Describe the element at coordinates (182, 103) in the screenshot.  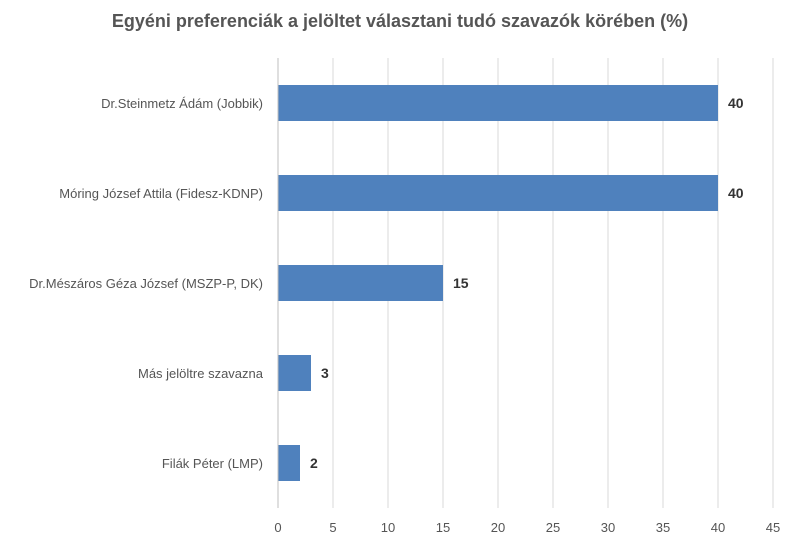
I see `category-label: Dr.Steinmetz Ádám (Jobbik)` at that location.